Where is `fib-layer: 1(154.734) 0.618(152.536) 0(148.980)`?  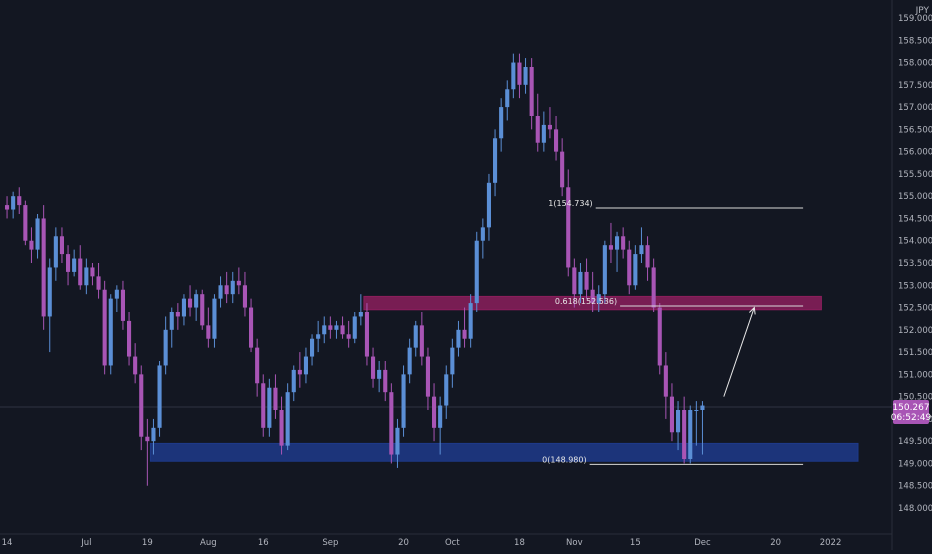 fib-layer: 1(154.734) 0.618(152.536) 0(148.980) is located at coordinates (673, 332).